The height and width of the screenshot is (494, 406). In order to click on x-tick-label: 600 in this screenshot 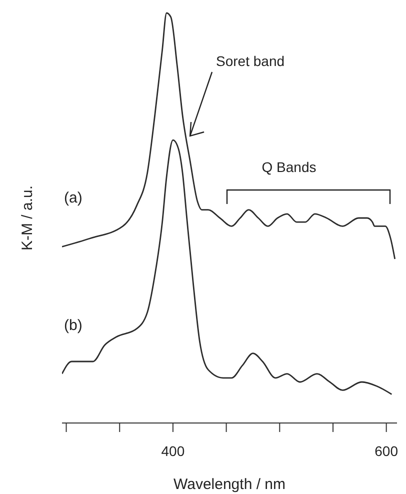, I will do `click(386, 450)`.